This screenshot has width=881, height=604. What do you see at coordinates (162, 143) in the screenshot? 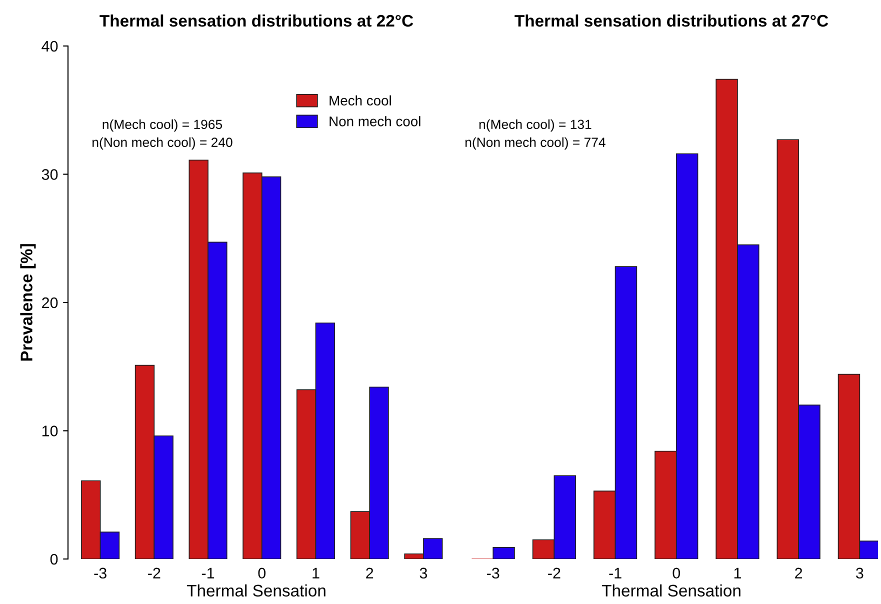
I see `annotation: n(Non mech cool) = 240` at bounding box center [162, 143].